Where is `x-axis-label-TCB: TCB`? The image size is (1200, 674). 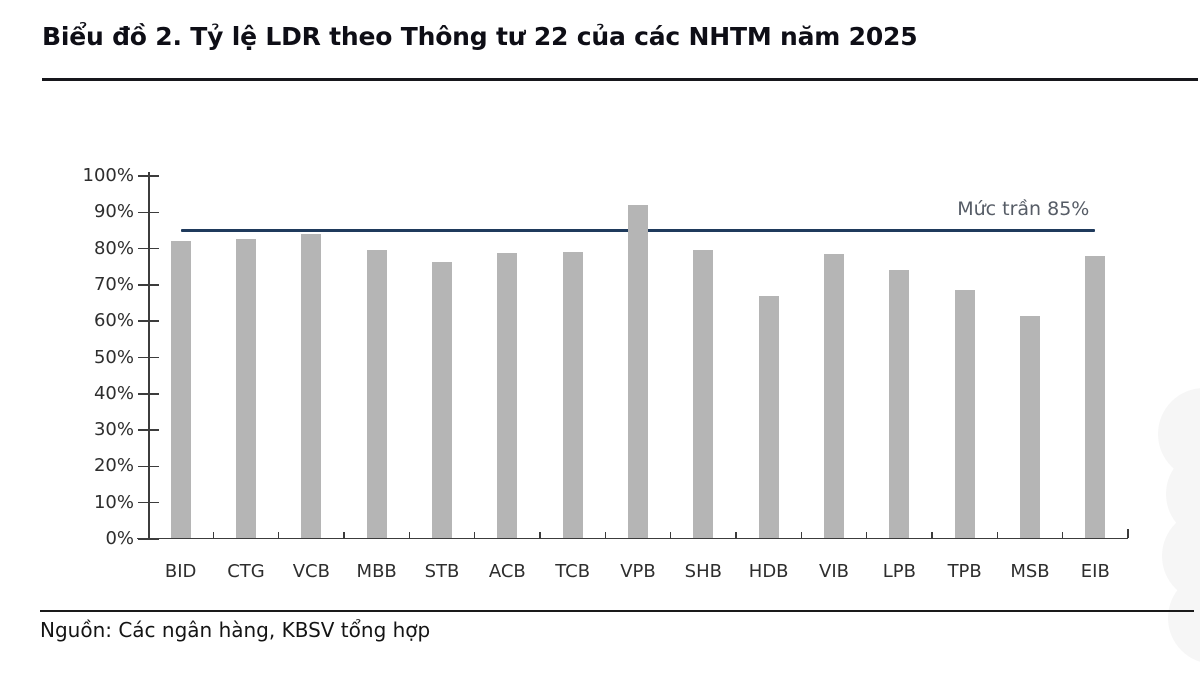 x-axis-label-TCB: TCB is located at coordinates (573, 571).